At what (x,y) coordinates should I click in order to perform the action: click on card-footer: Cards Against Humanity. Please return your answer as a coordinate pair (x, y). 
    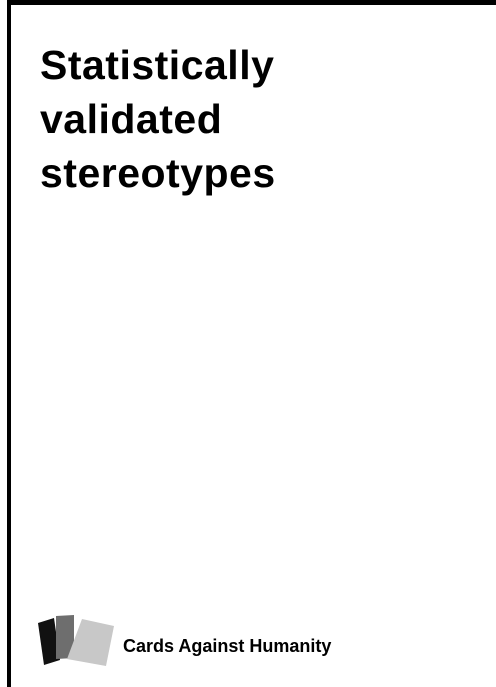
    Looking at the image, I should click on (246, 642).